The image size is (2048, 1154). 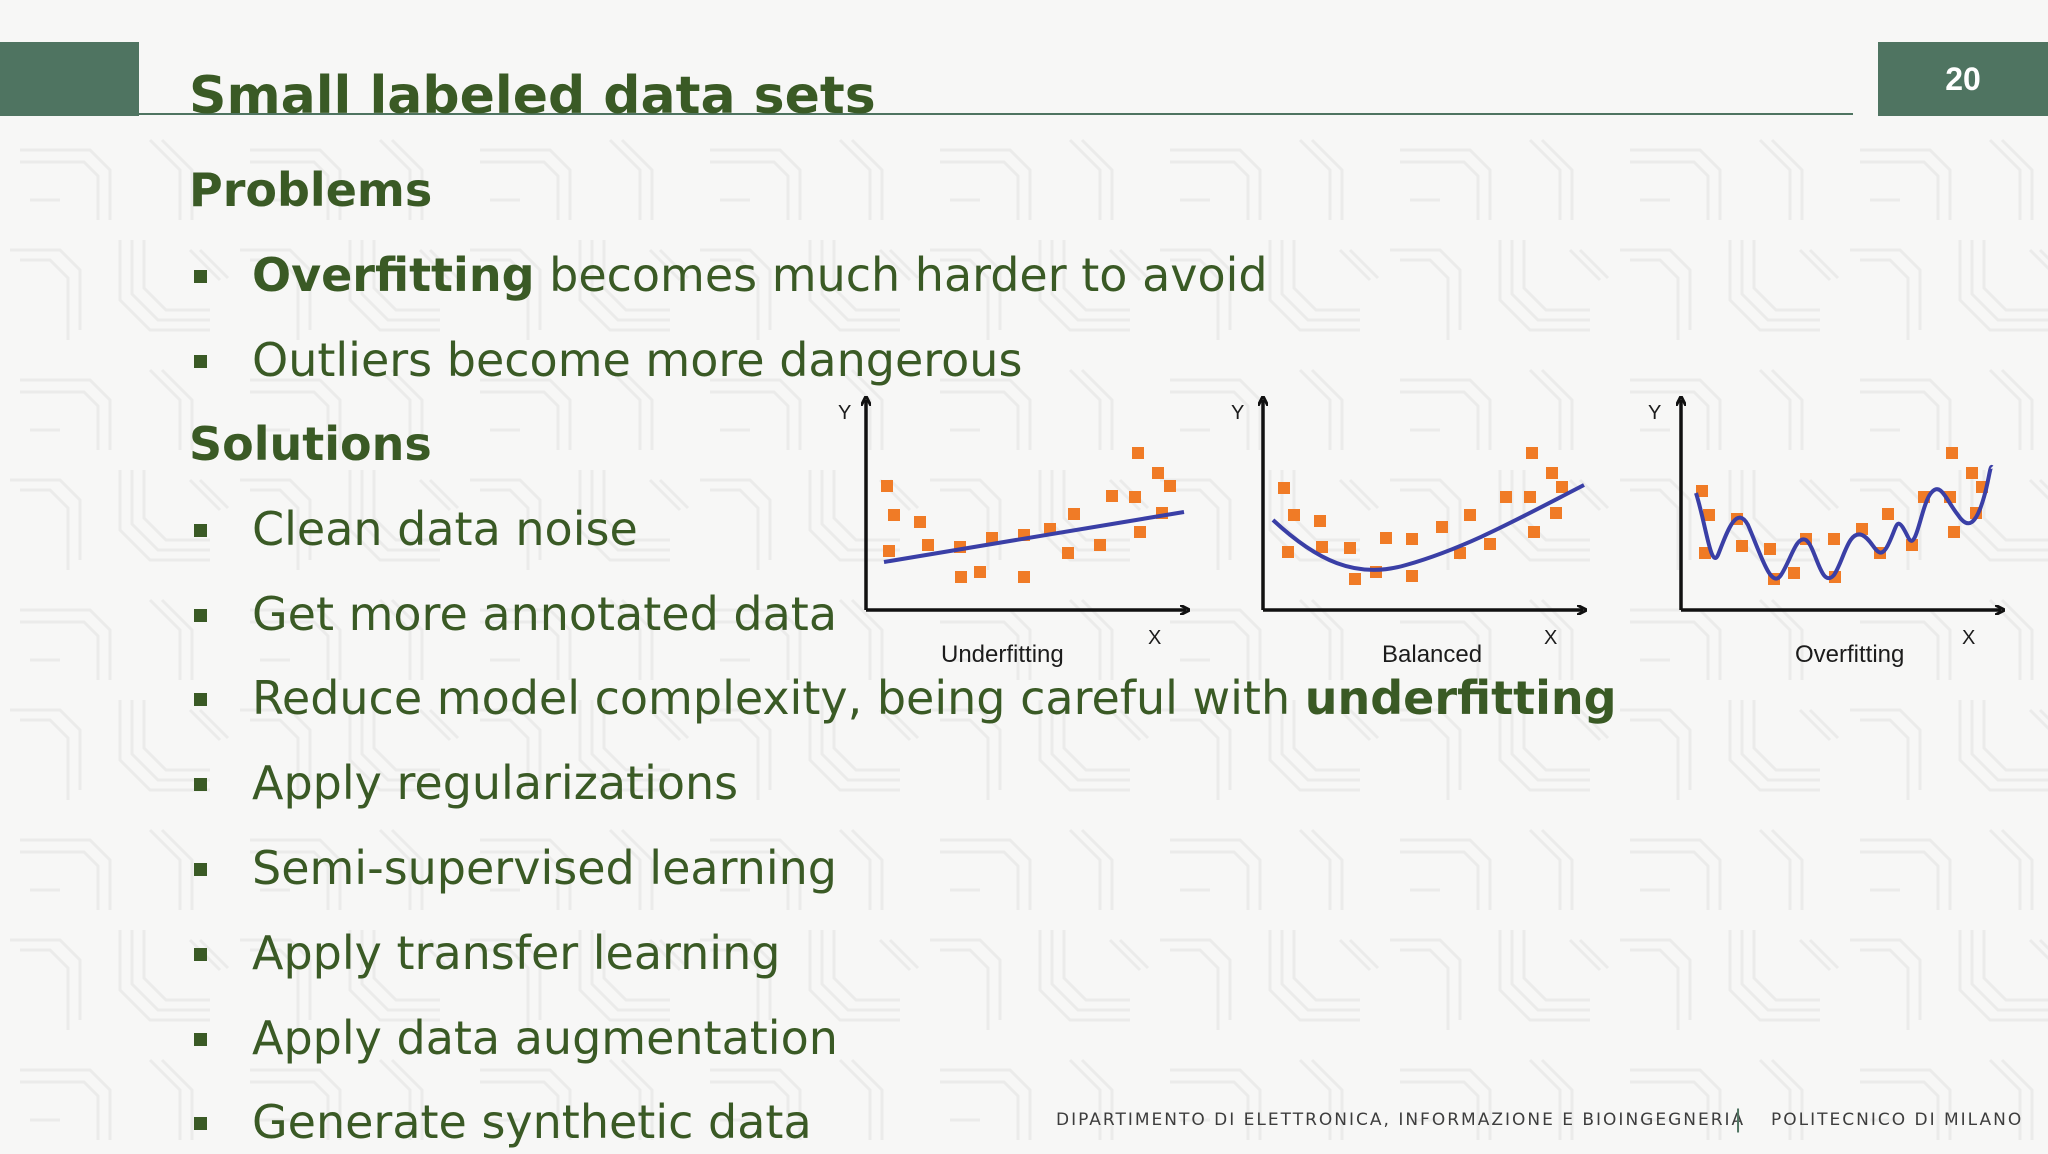 What do you see at coordinates (637, 360) in the screenshot?
I see `problem-item-text: Outliers become more dangerous` at bounding box center [637, 360].